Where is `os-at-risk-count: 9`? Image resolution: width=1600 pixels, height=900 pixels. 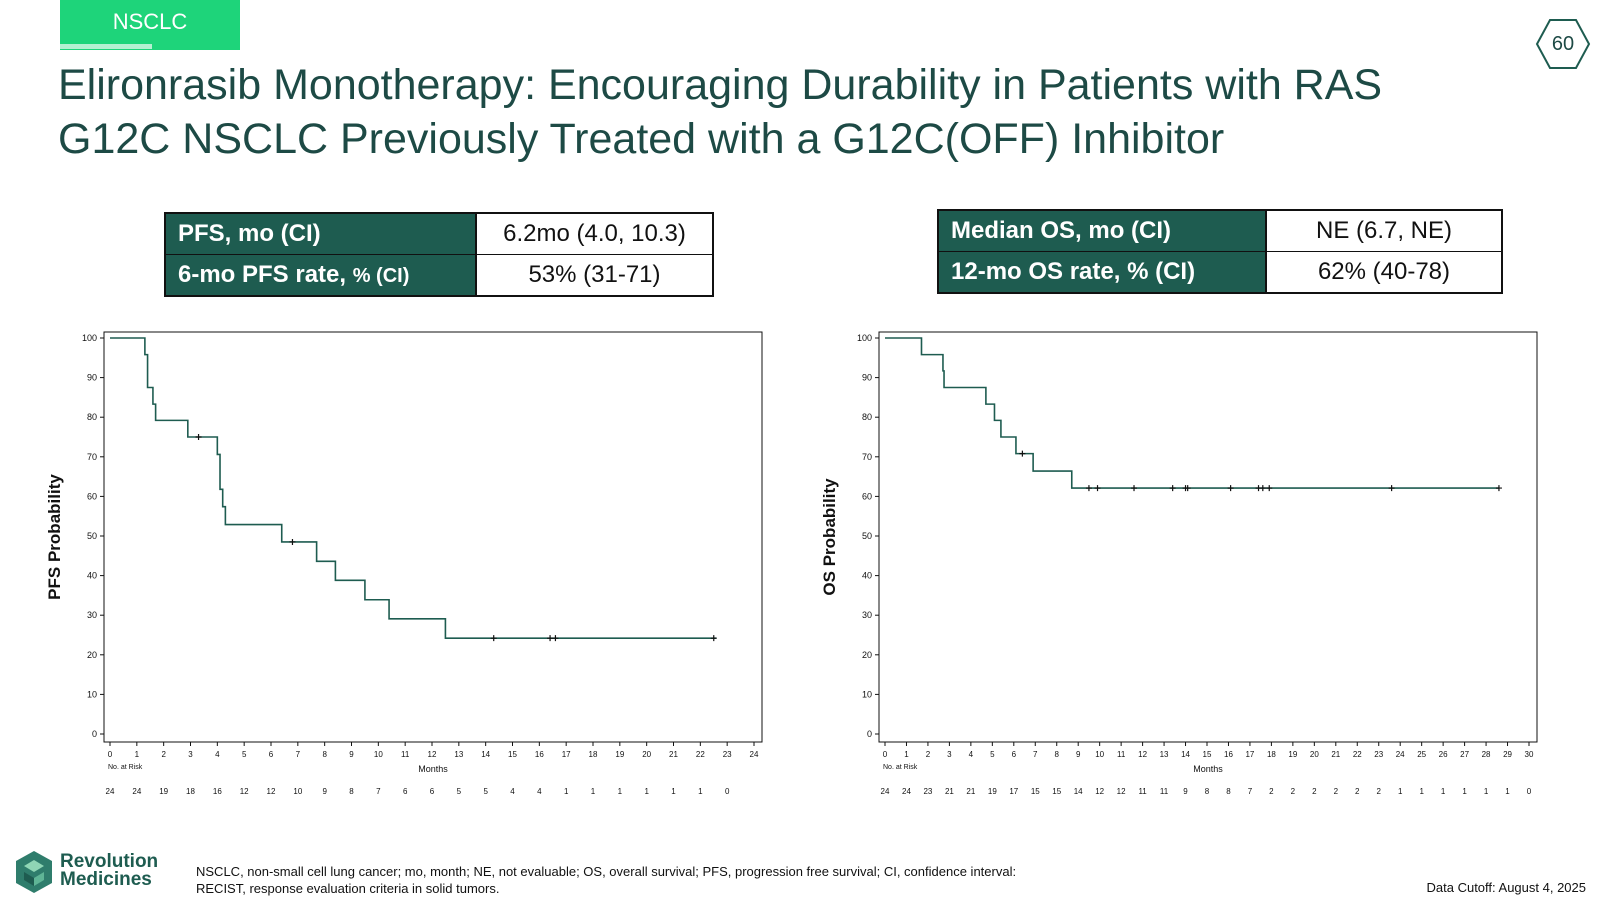
os-at-risk-count: 9 is located at coordinates (1185, 791).